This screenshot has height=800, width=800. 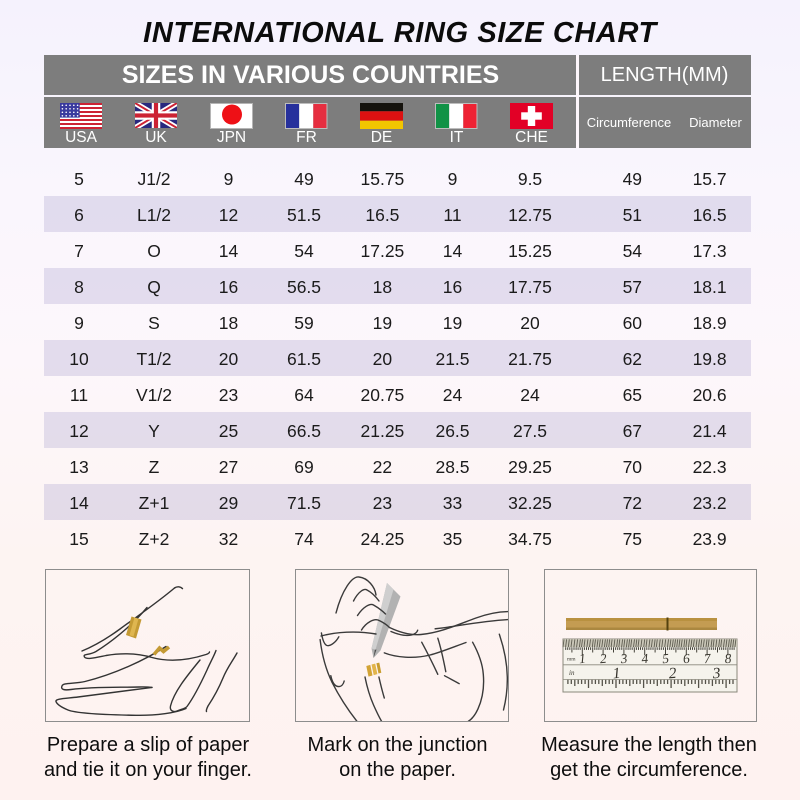 I want to click on svg-text: in, so click(x=572, y=673).